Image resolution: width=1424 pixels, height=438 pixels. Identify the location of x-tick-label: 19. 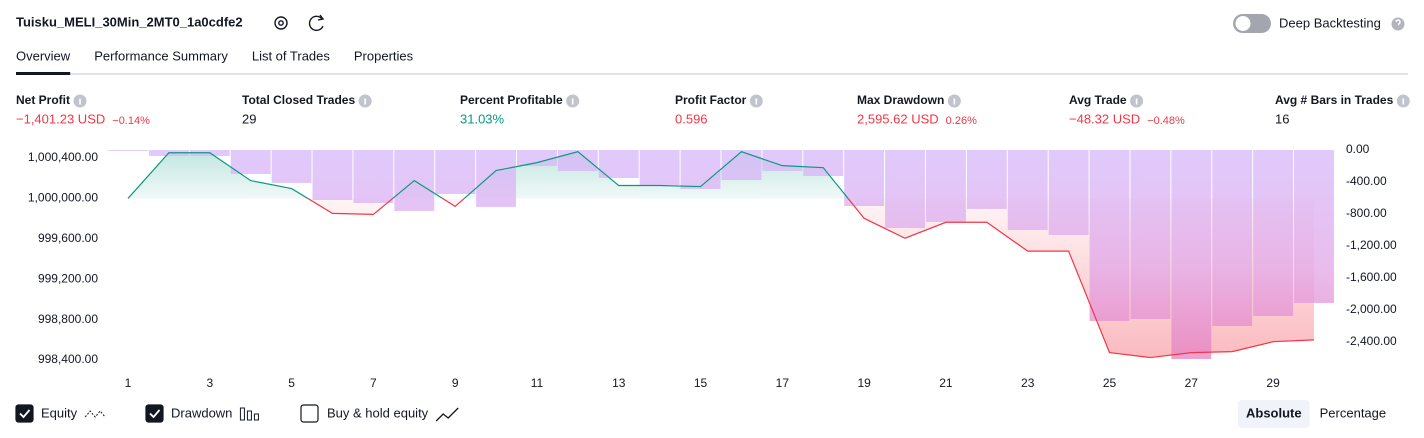
(864, 383).